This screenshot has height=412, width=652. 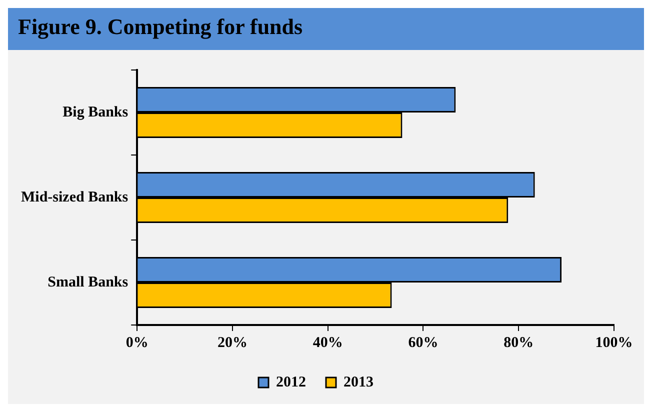 I want to click on x-tick-label: 40%, so click(x=327, y=342).